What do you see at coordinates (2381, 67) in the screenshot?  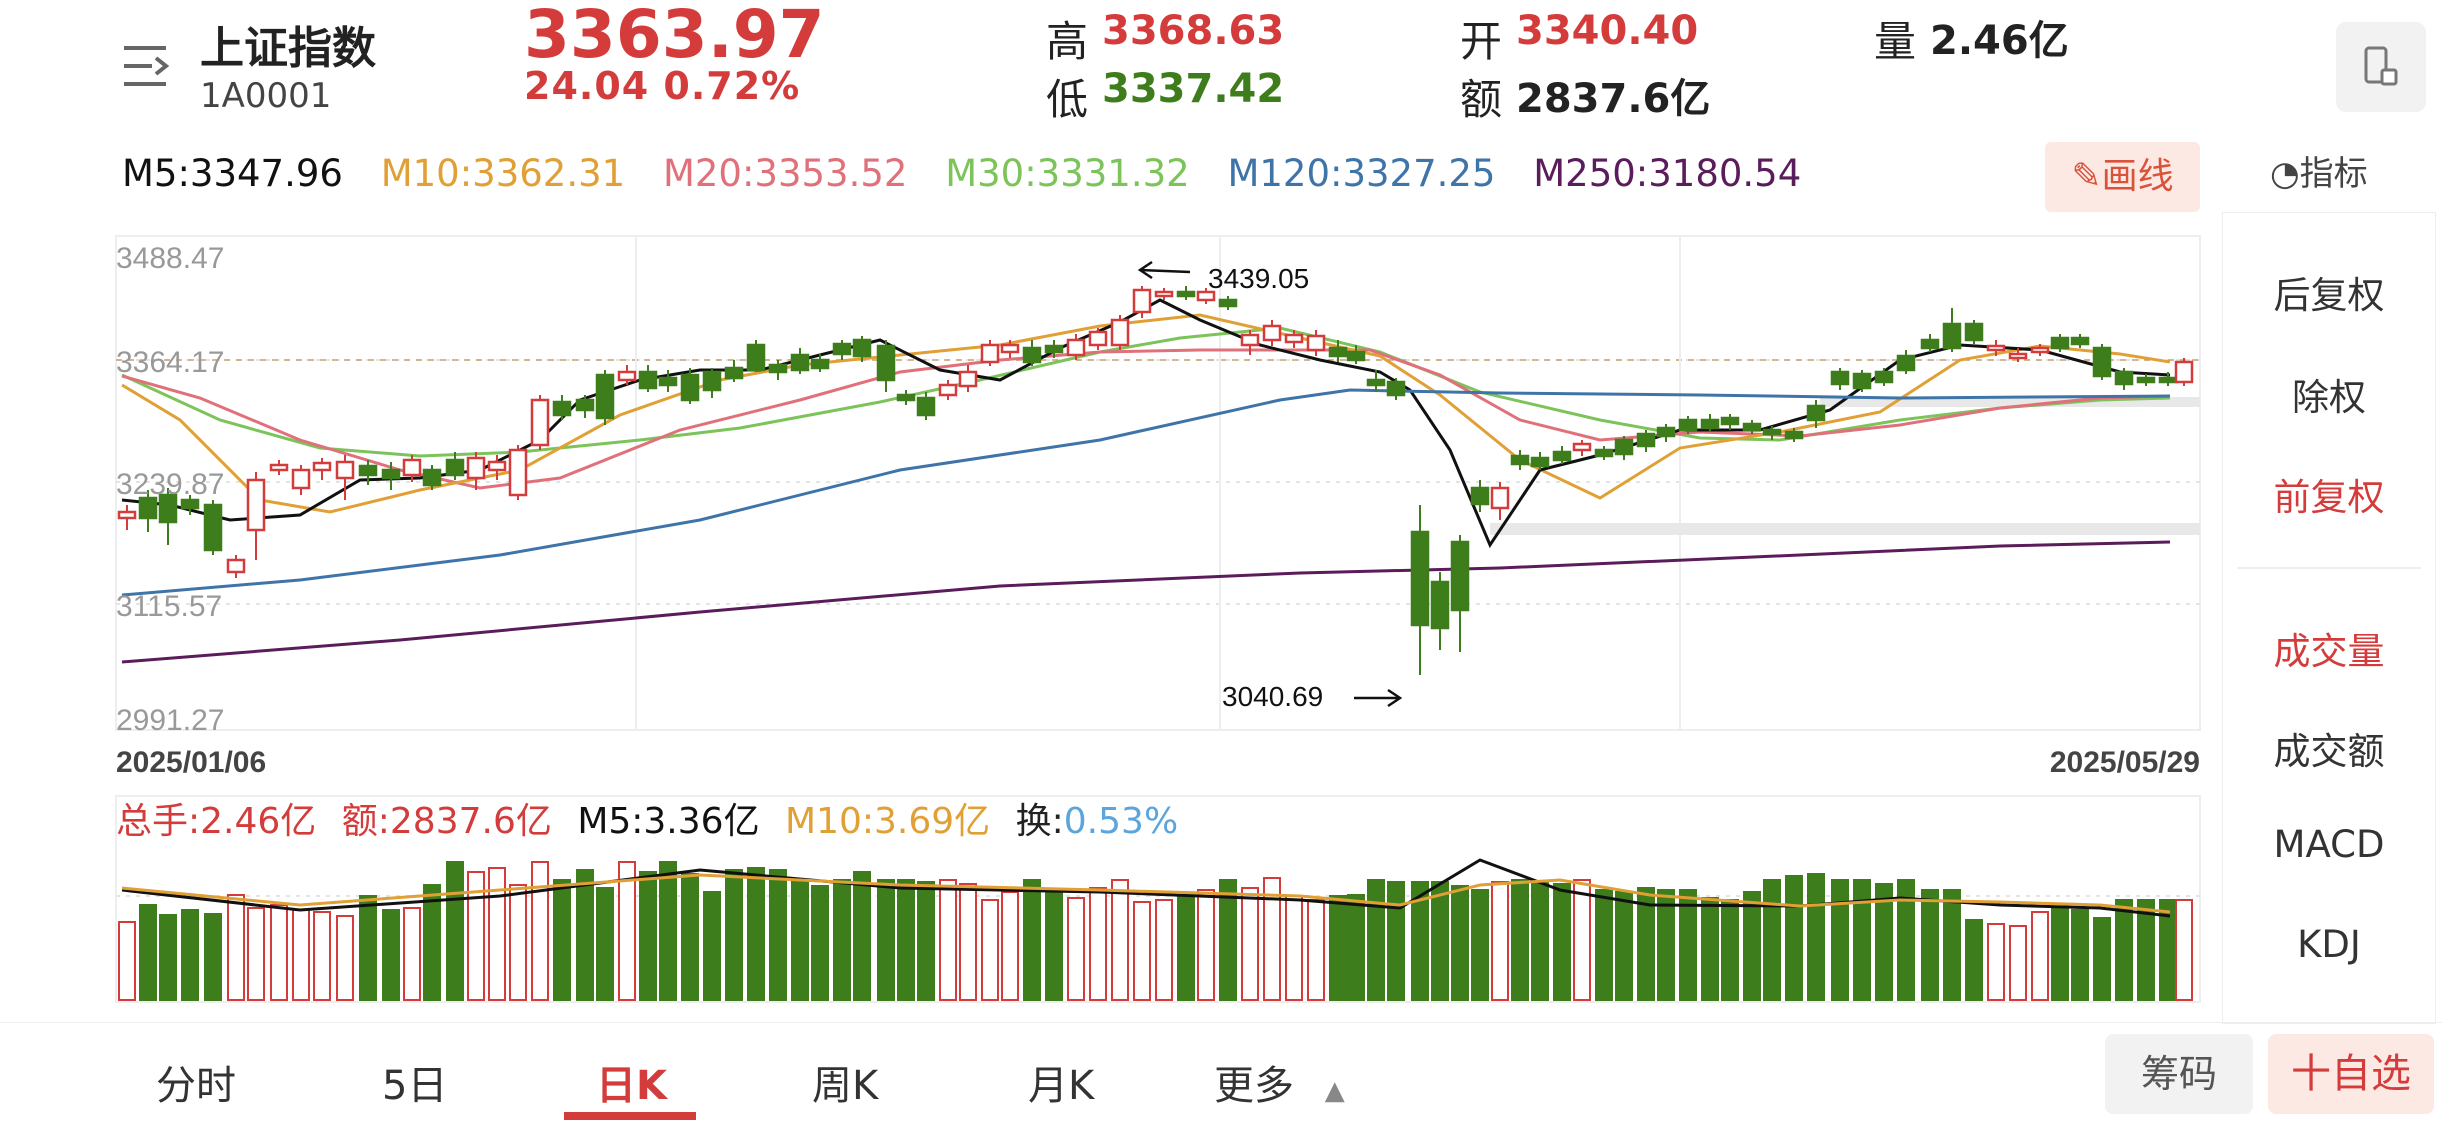 I see `rotate-screen-button` at bounding box center [2381, 67].